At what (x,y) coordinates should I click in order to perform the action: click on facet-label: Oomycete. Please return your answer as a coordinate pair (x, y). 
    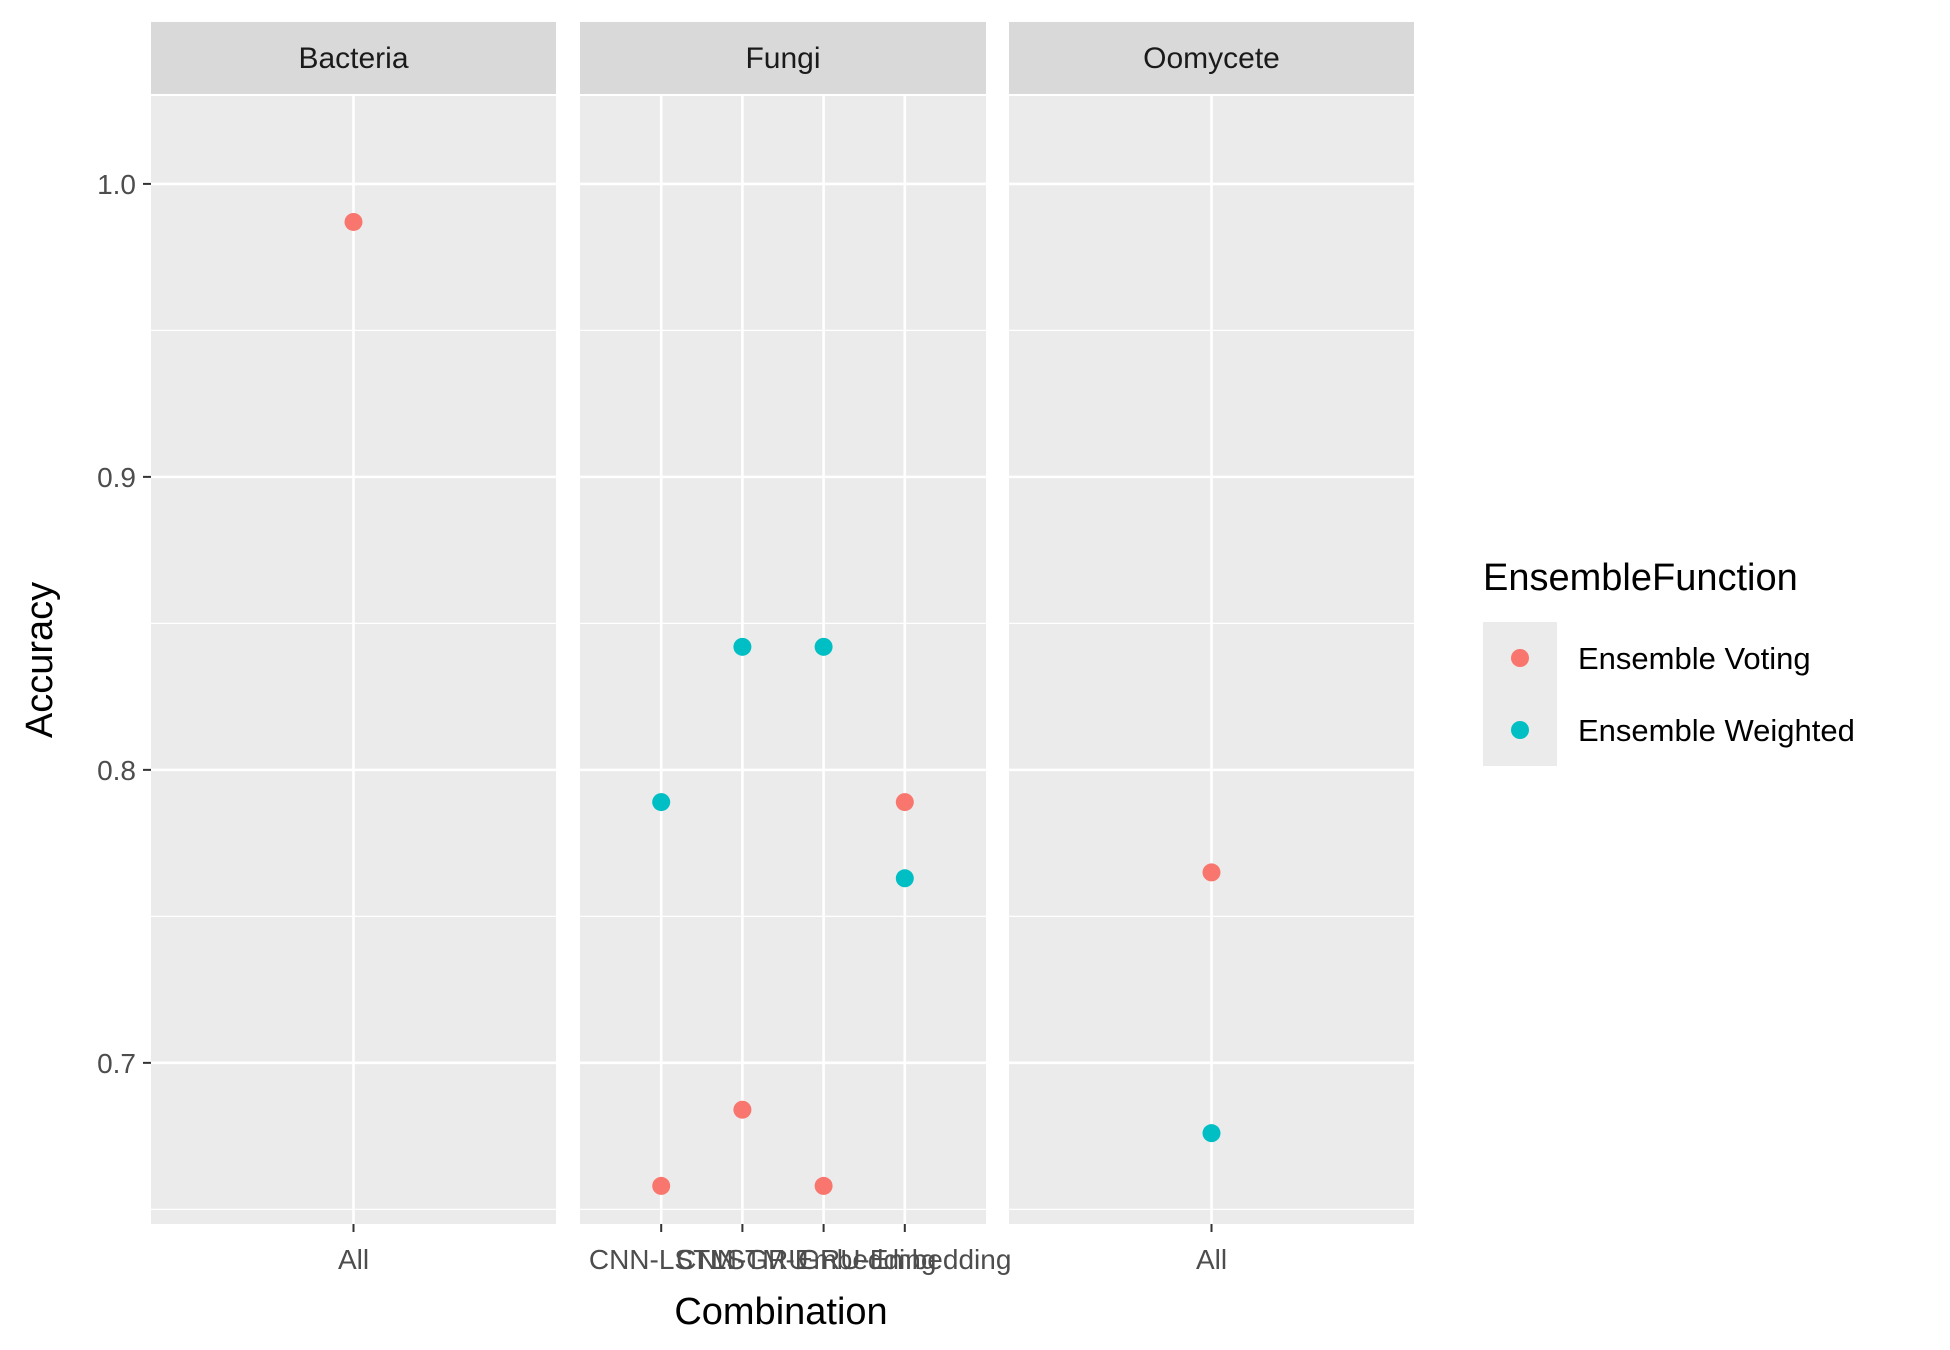
    Looking at the image, I should click on (1211, 58).